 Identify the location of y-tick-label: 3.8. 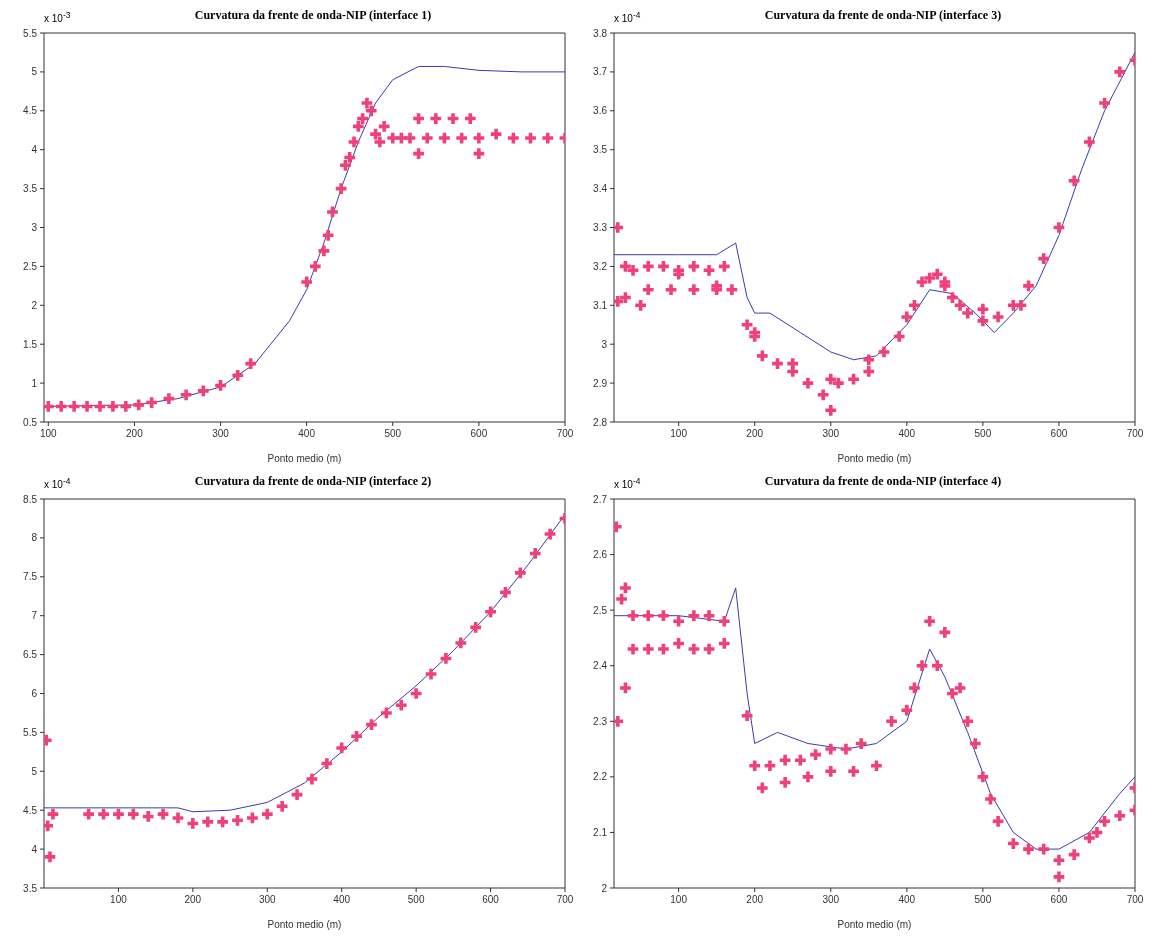
(600, 33).